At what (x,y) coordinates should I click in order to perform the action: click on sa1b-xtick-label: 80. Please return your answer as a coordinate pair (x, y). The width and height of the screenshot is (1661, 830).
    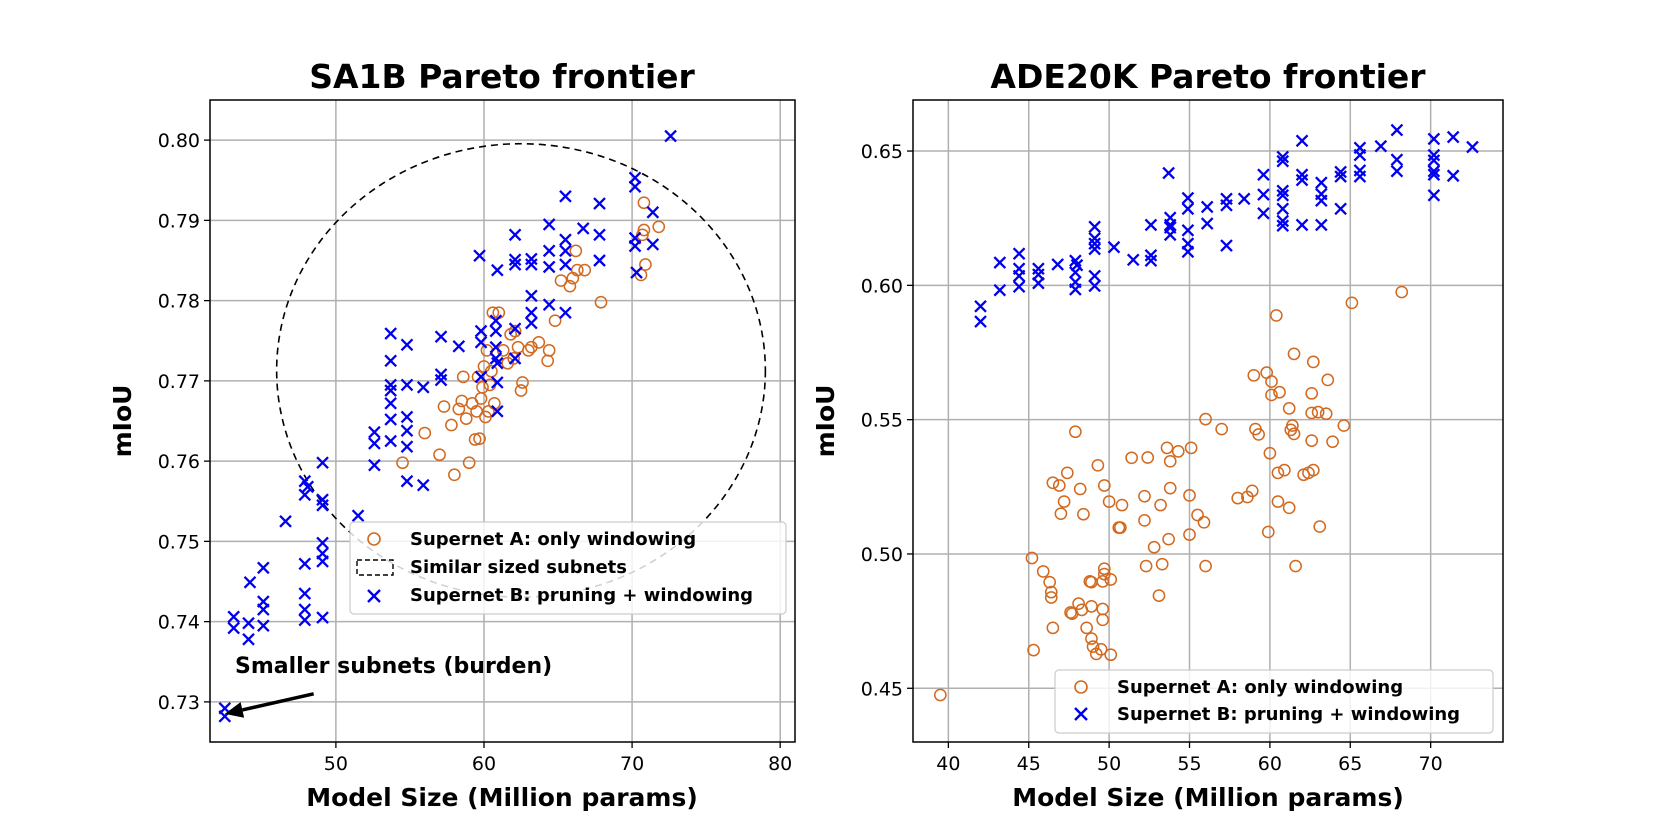
    Looking at the image, I should click on (780, 764).